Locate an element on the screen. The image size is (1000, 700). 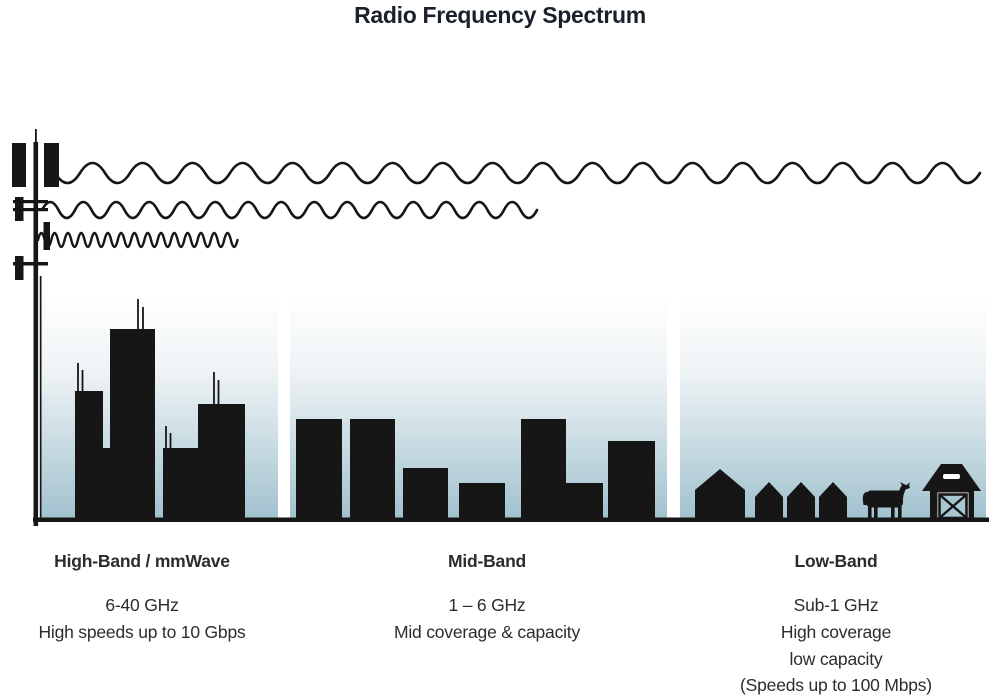
low-frequency-long-wavelength-wave is located at coordinates (517, 173).